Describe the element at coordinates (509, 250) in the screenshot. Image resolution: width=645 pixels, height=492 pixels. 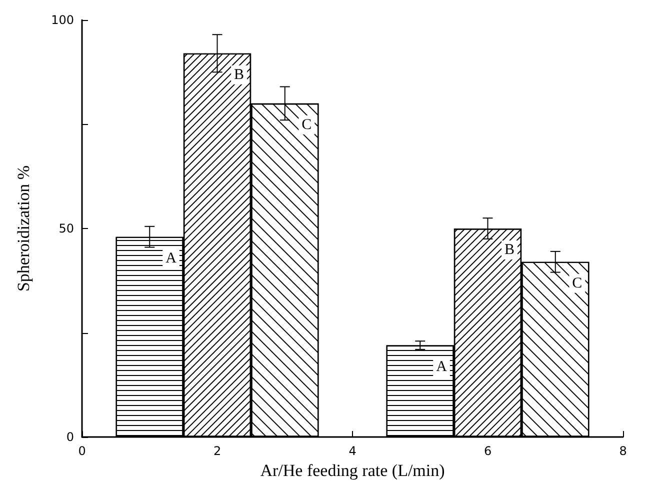
I see `text: B` at that location.